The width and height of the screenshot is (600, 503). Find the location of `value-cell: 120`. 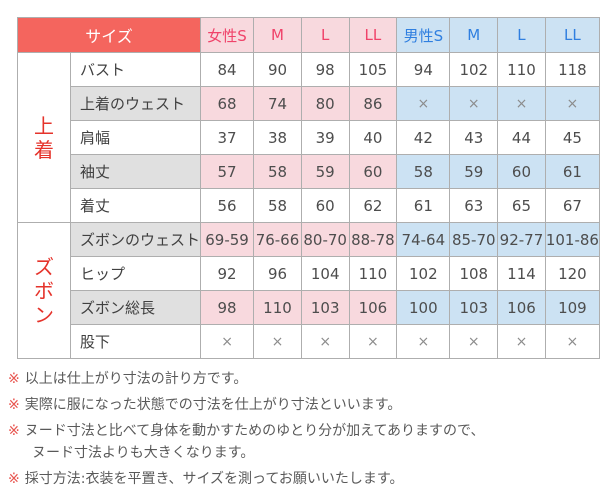

value-cell: 120 is located at coordinates (572, 273).